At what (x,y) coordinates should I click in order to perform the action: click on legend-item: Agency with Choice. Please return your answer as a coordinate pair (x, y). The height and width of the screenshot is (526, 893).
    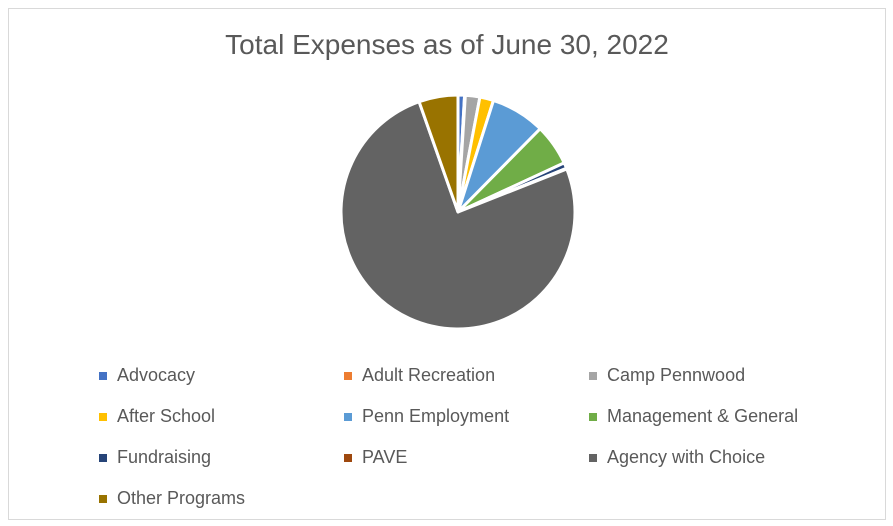
    Looking at the image, I should click on (724, 457).